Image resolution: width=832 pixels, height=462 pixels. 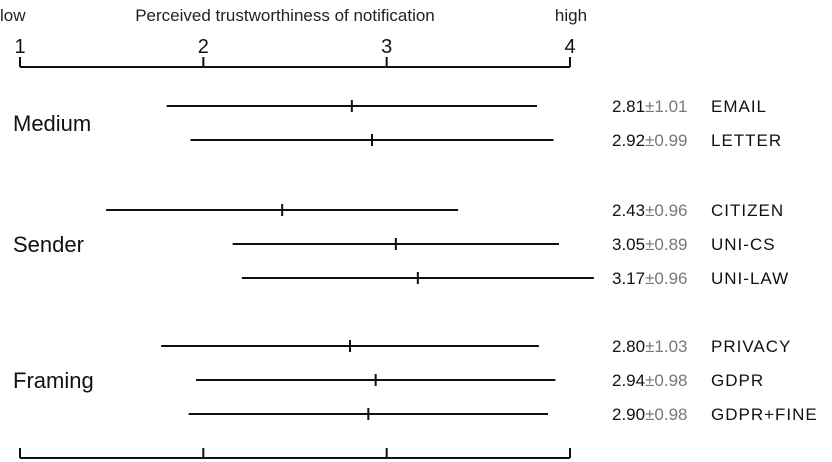 I want to click on high-label: high, so click(x=571, y=15).